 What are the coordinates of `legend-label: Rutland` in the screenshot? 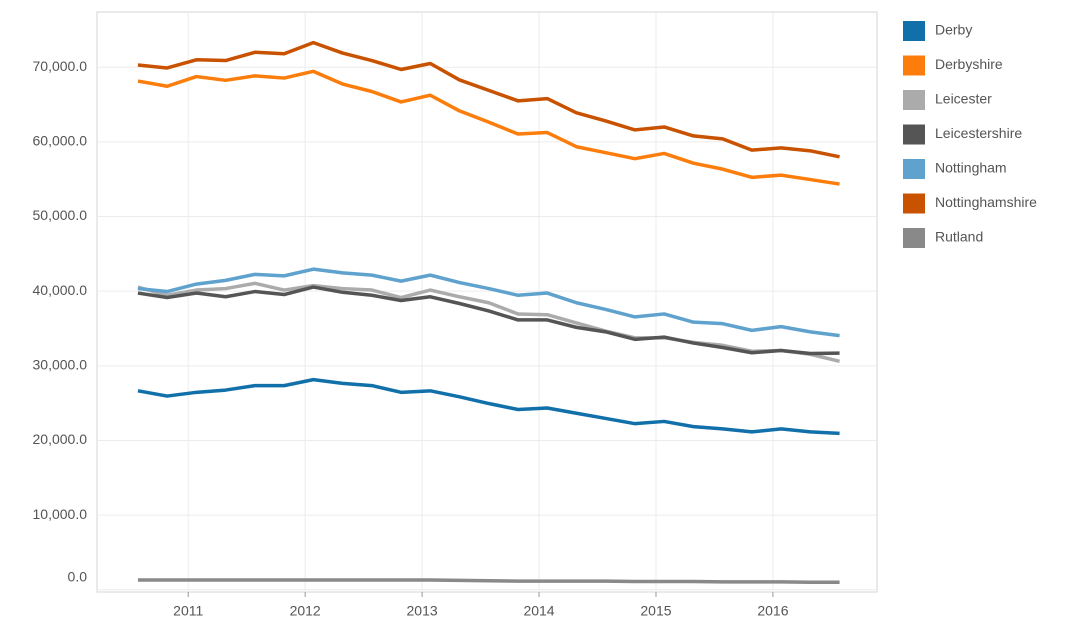 It's located at (959, 237).